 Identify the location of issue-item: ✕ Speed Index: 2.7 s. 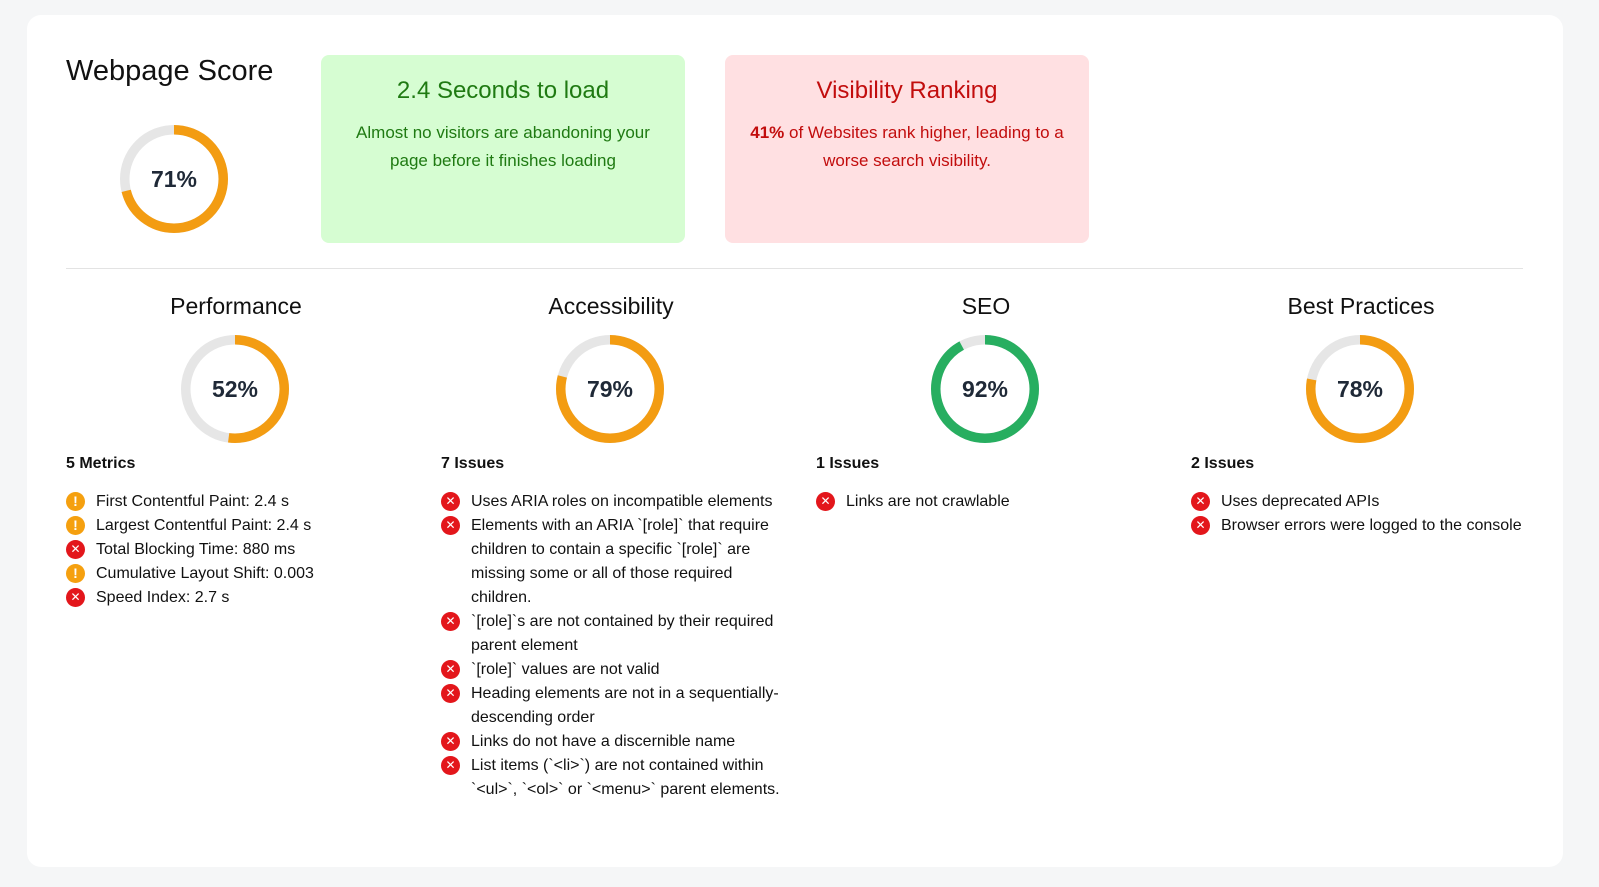
(238, 598).